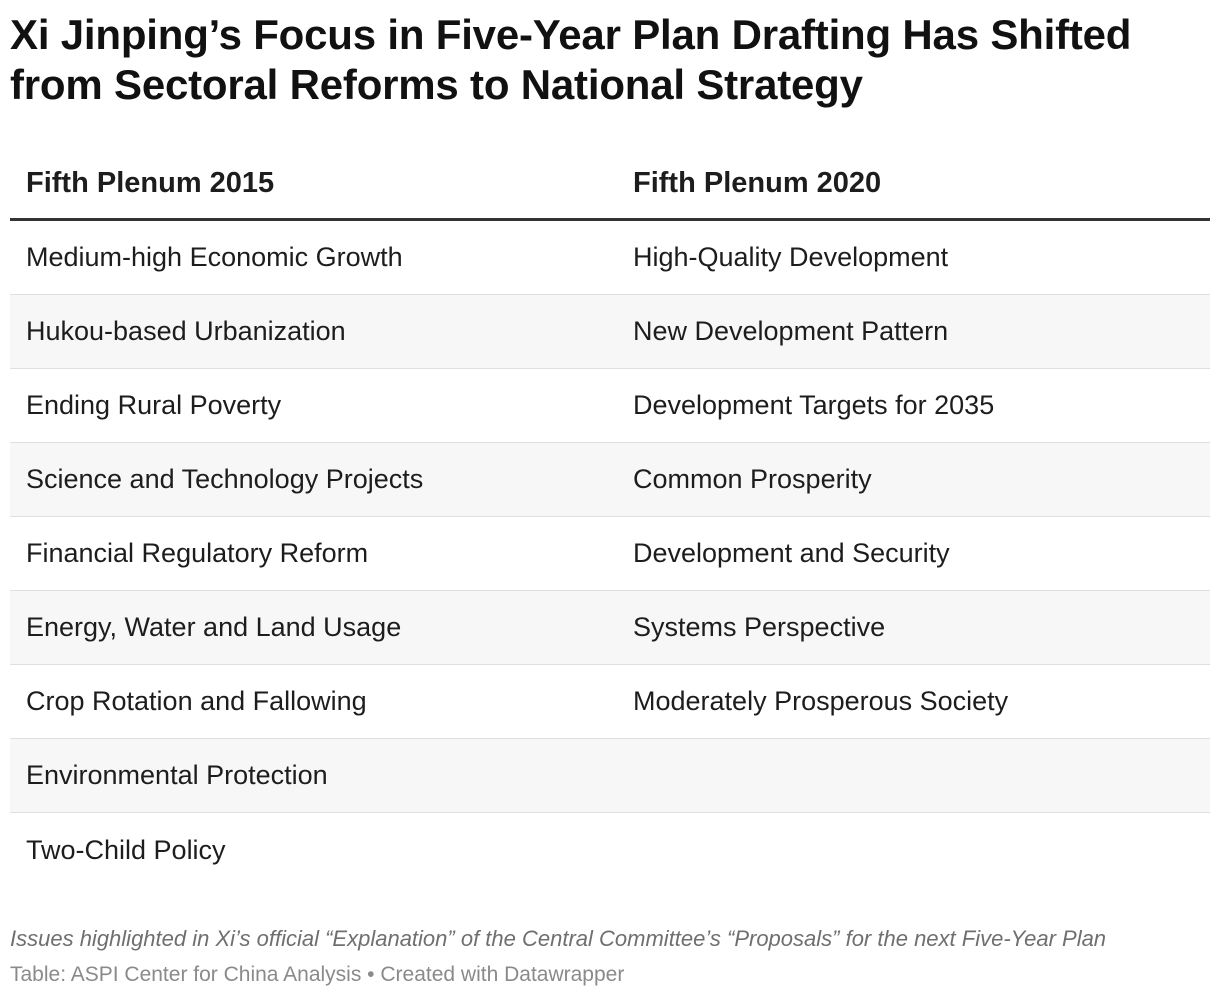 Image resolution: width=1220 pixels, height=1000 pixels. Describe the element at coordinates (126, 849) in the screenshot. I see `cell-2015: Two-Child Policy` at that location.